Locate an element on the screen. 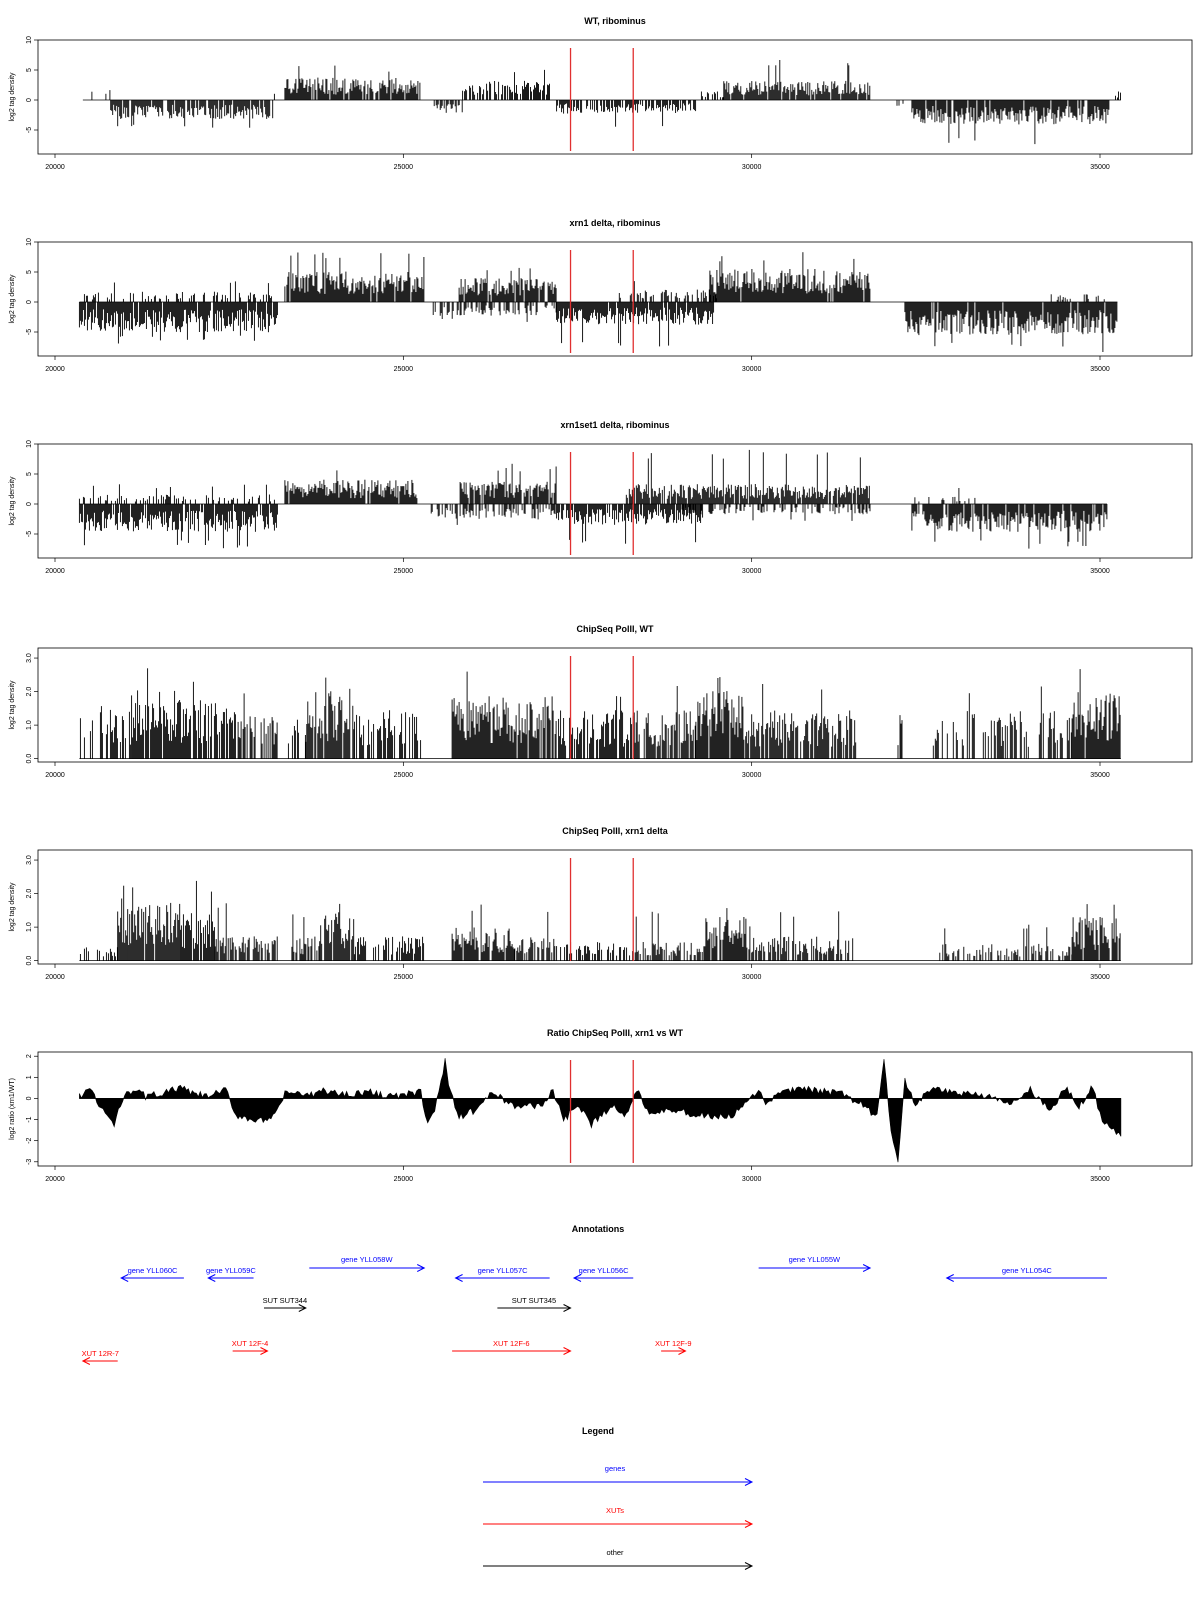 The width and height of the screenshot is (1200, 1600). feature-xuts: XUT 12F-9 is located at coordinates (673, 1347).